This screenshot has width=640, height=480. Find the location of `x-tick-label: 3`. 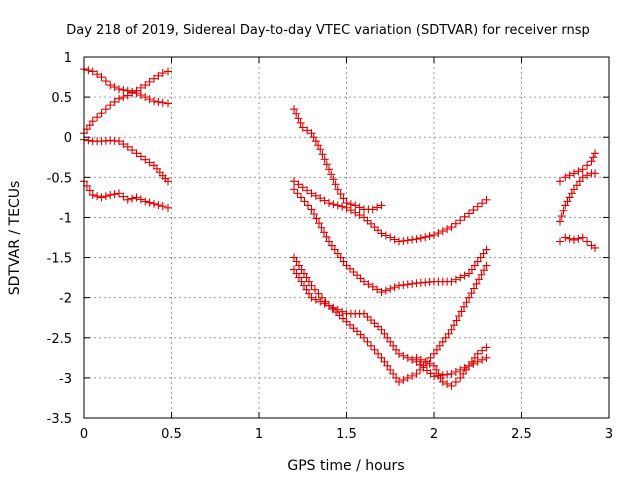

x-tick-label: 3 is located at coordinates (609, 434).